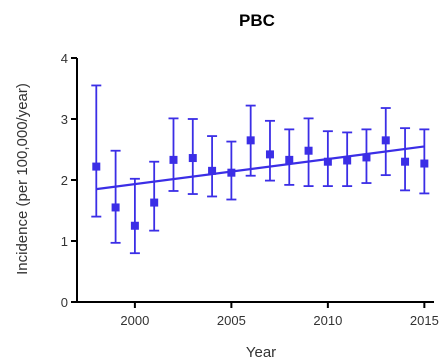  I want to click on x-tick-label-2010: 2010, so click(327, 320).